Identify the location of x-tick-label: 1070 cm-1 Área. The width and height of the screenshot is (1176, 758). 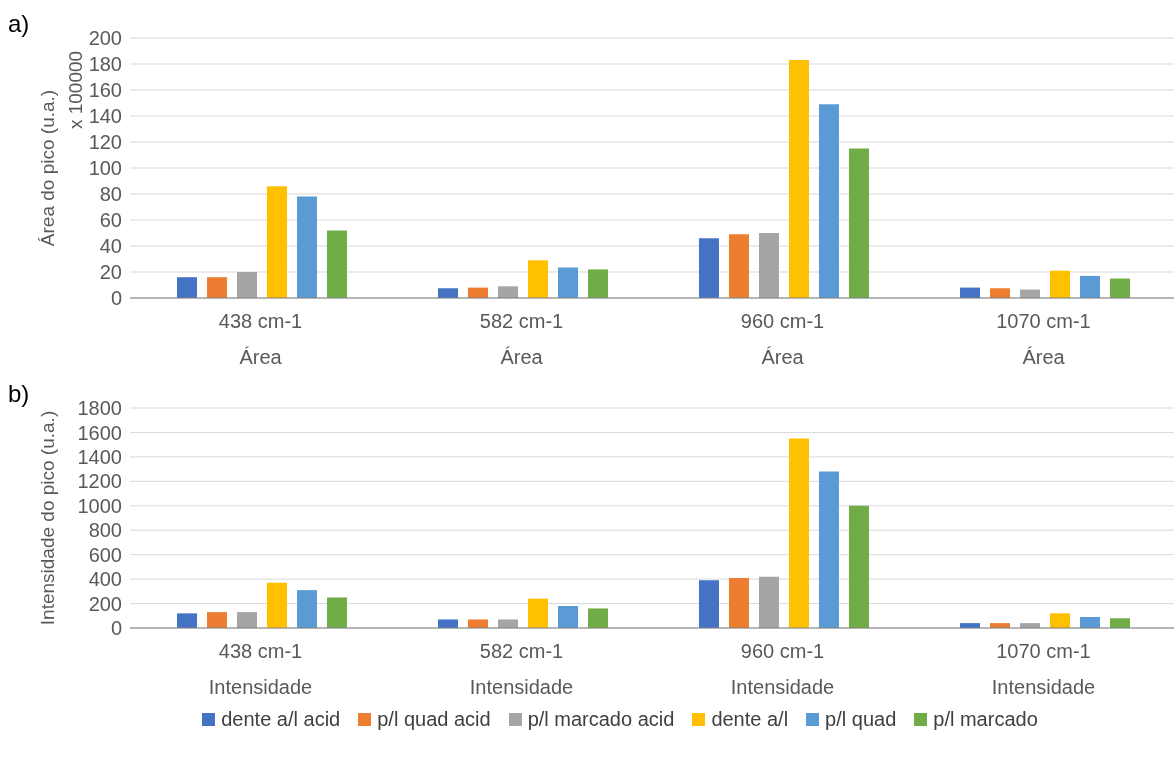
(1043, 339).